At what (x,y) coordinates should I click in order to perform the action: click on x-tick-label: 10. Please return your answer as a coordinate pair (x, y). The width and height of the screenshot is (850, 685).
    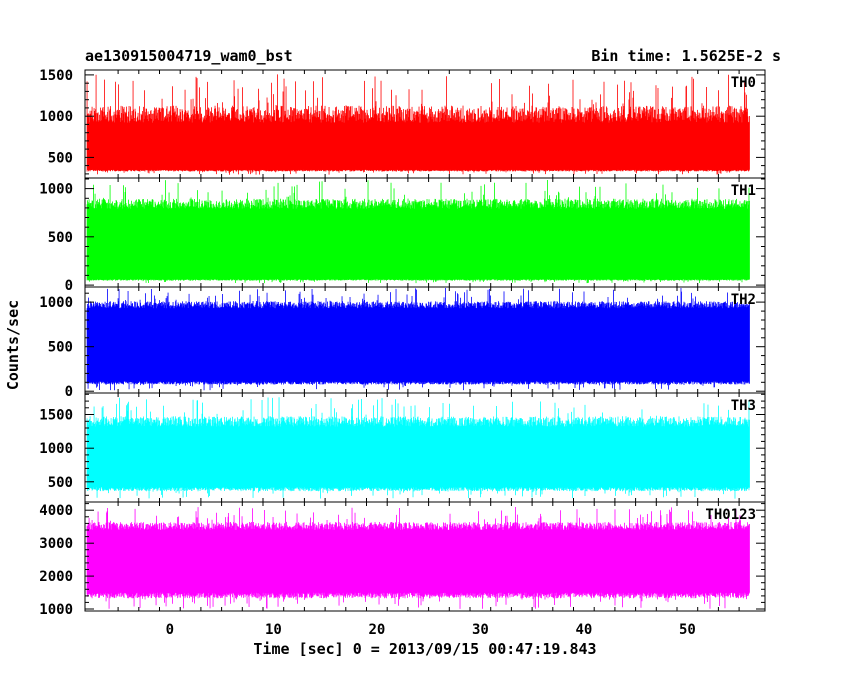
    Looking at the image, I should click on (273, 630).